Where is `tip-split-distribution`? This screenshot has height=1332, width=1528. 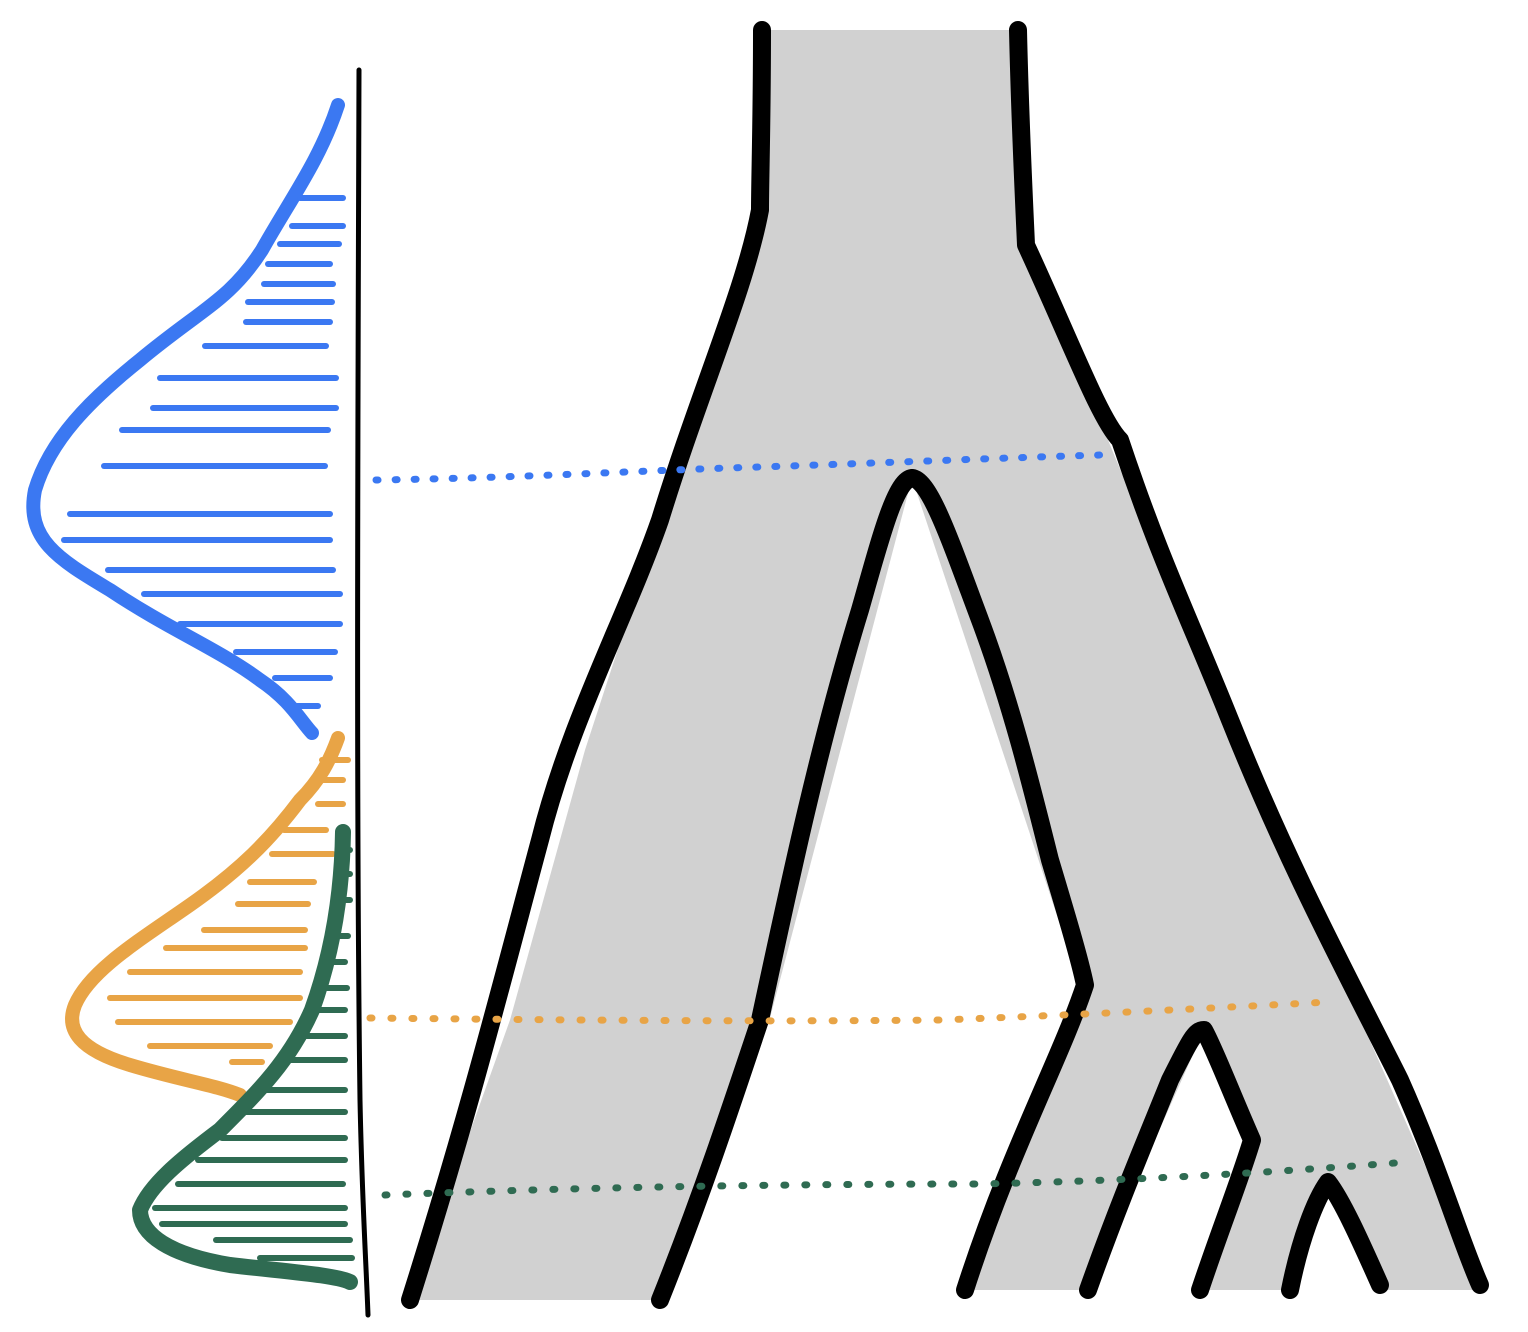
tip-split-distribution is located at coordinates (245, 1057).